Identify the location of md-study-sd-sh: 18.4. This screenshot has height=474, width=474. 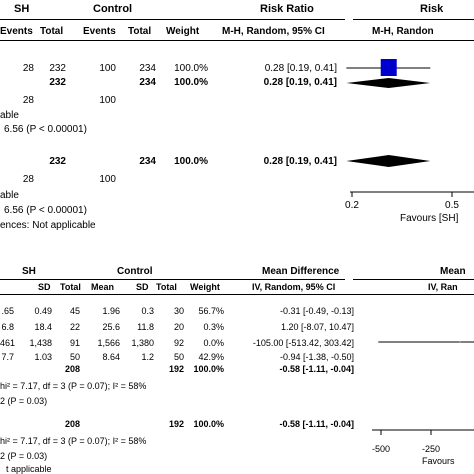
(43, 327).